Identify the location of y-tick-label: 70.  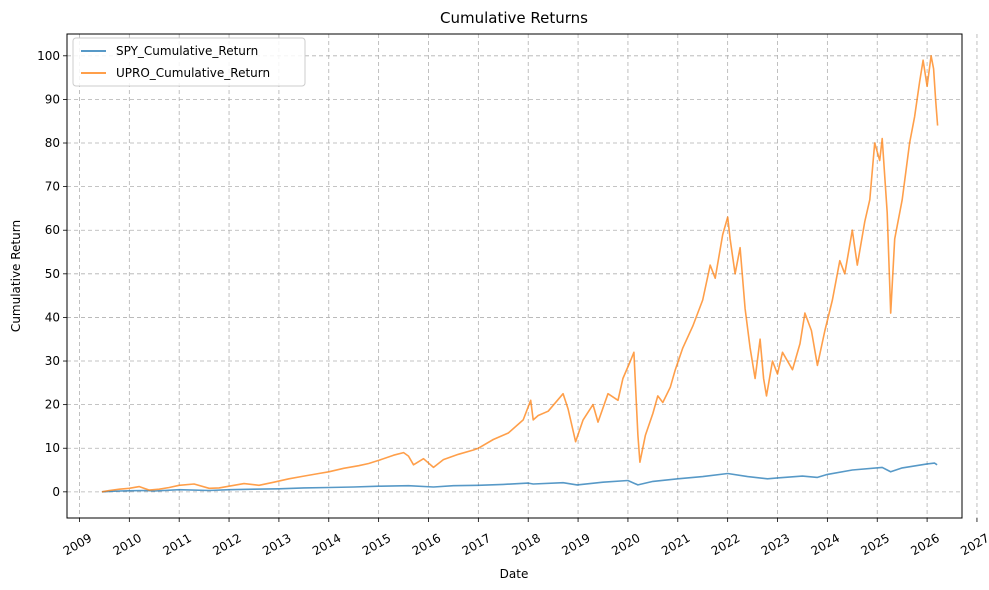
(52, 187).